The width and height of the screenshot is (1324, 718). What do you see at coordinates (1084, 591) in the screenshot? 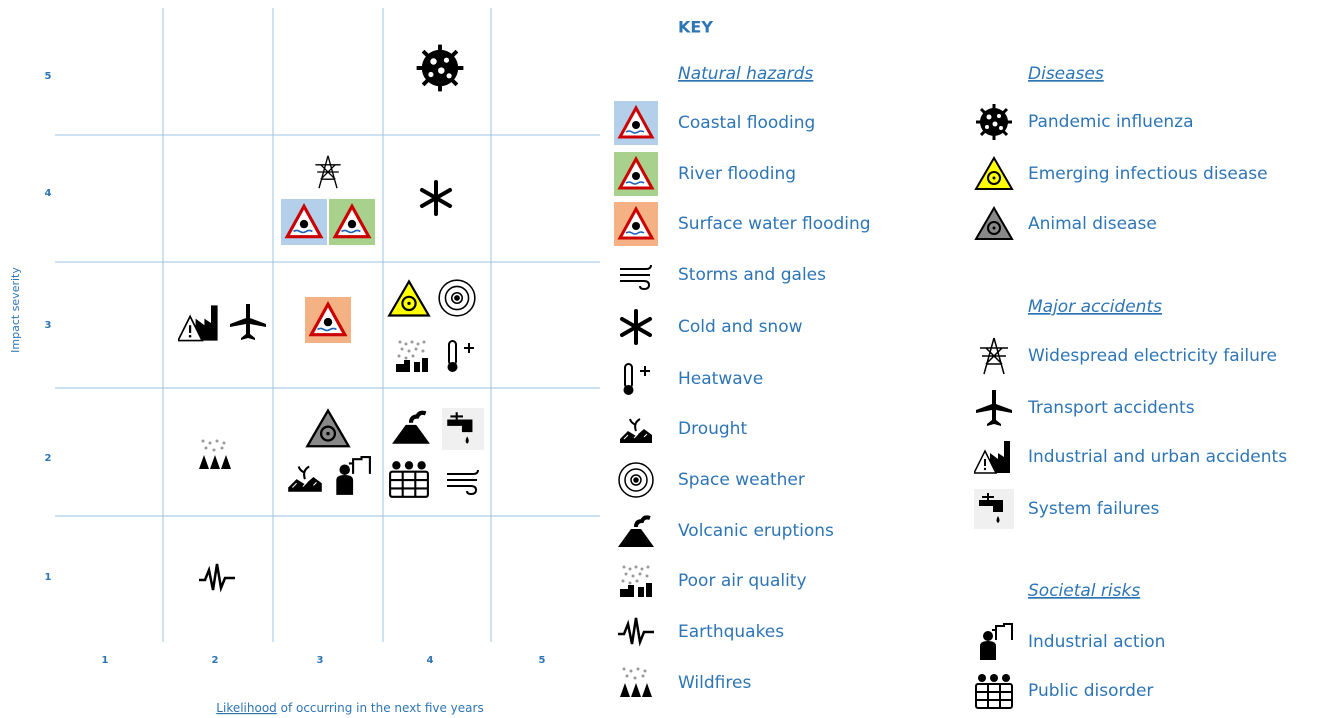
I see `key-group-title: Societal risks` at bounding box center [1084, 591].